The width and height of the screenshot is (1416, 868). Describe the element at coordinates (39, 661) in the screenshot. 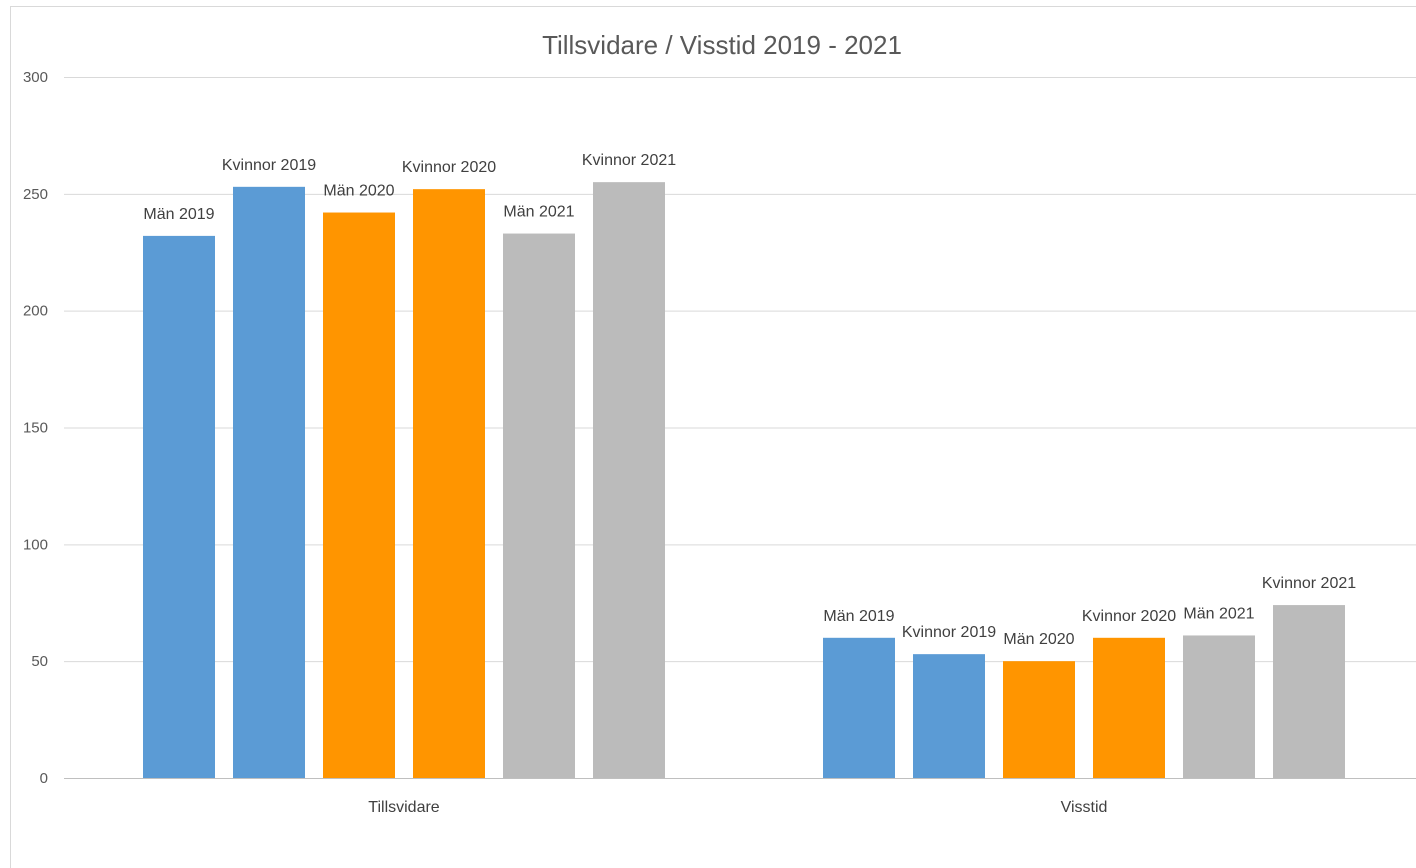

I see `y-tick-label: 50` at that location.